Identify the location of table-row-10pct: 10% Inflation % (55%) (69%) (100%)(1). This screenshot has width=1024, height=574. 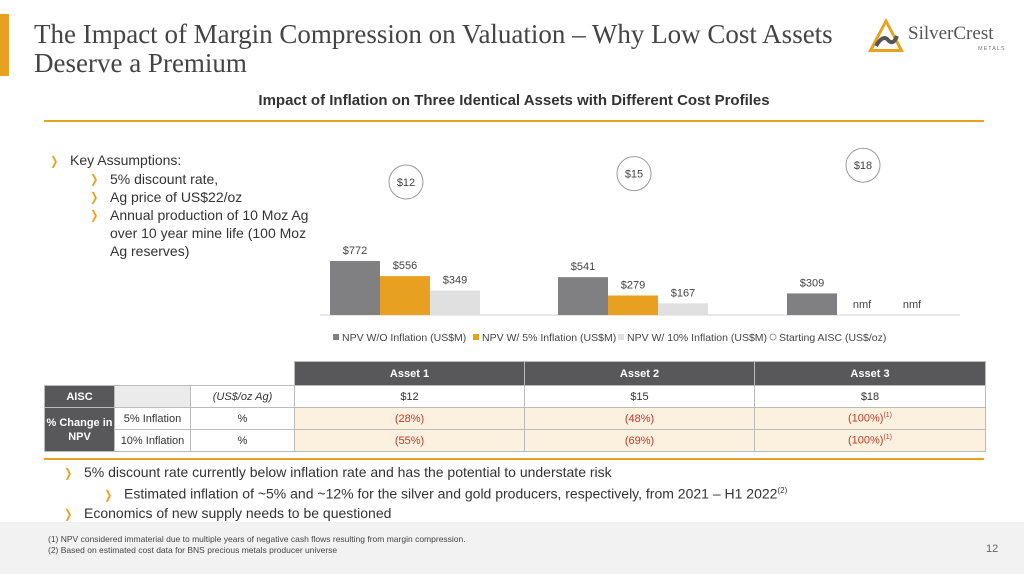
(515, 440).